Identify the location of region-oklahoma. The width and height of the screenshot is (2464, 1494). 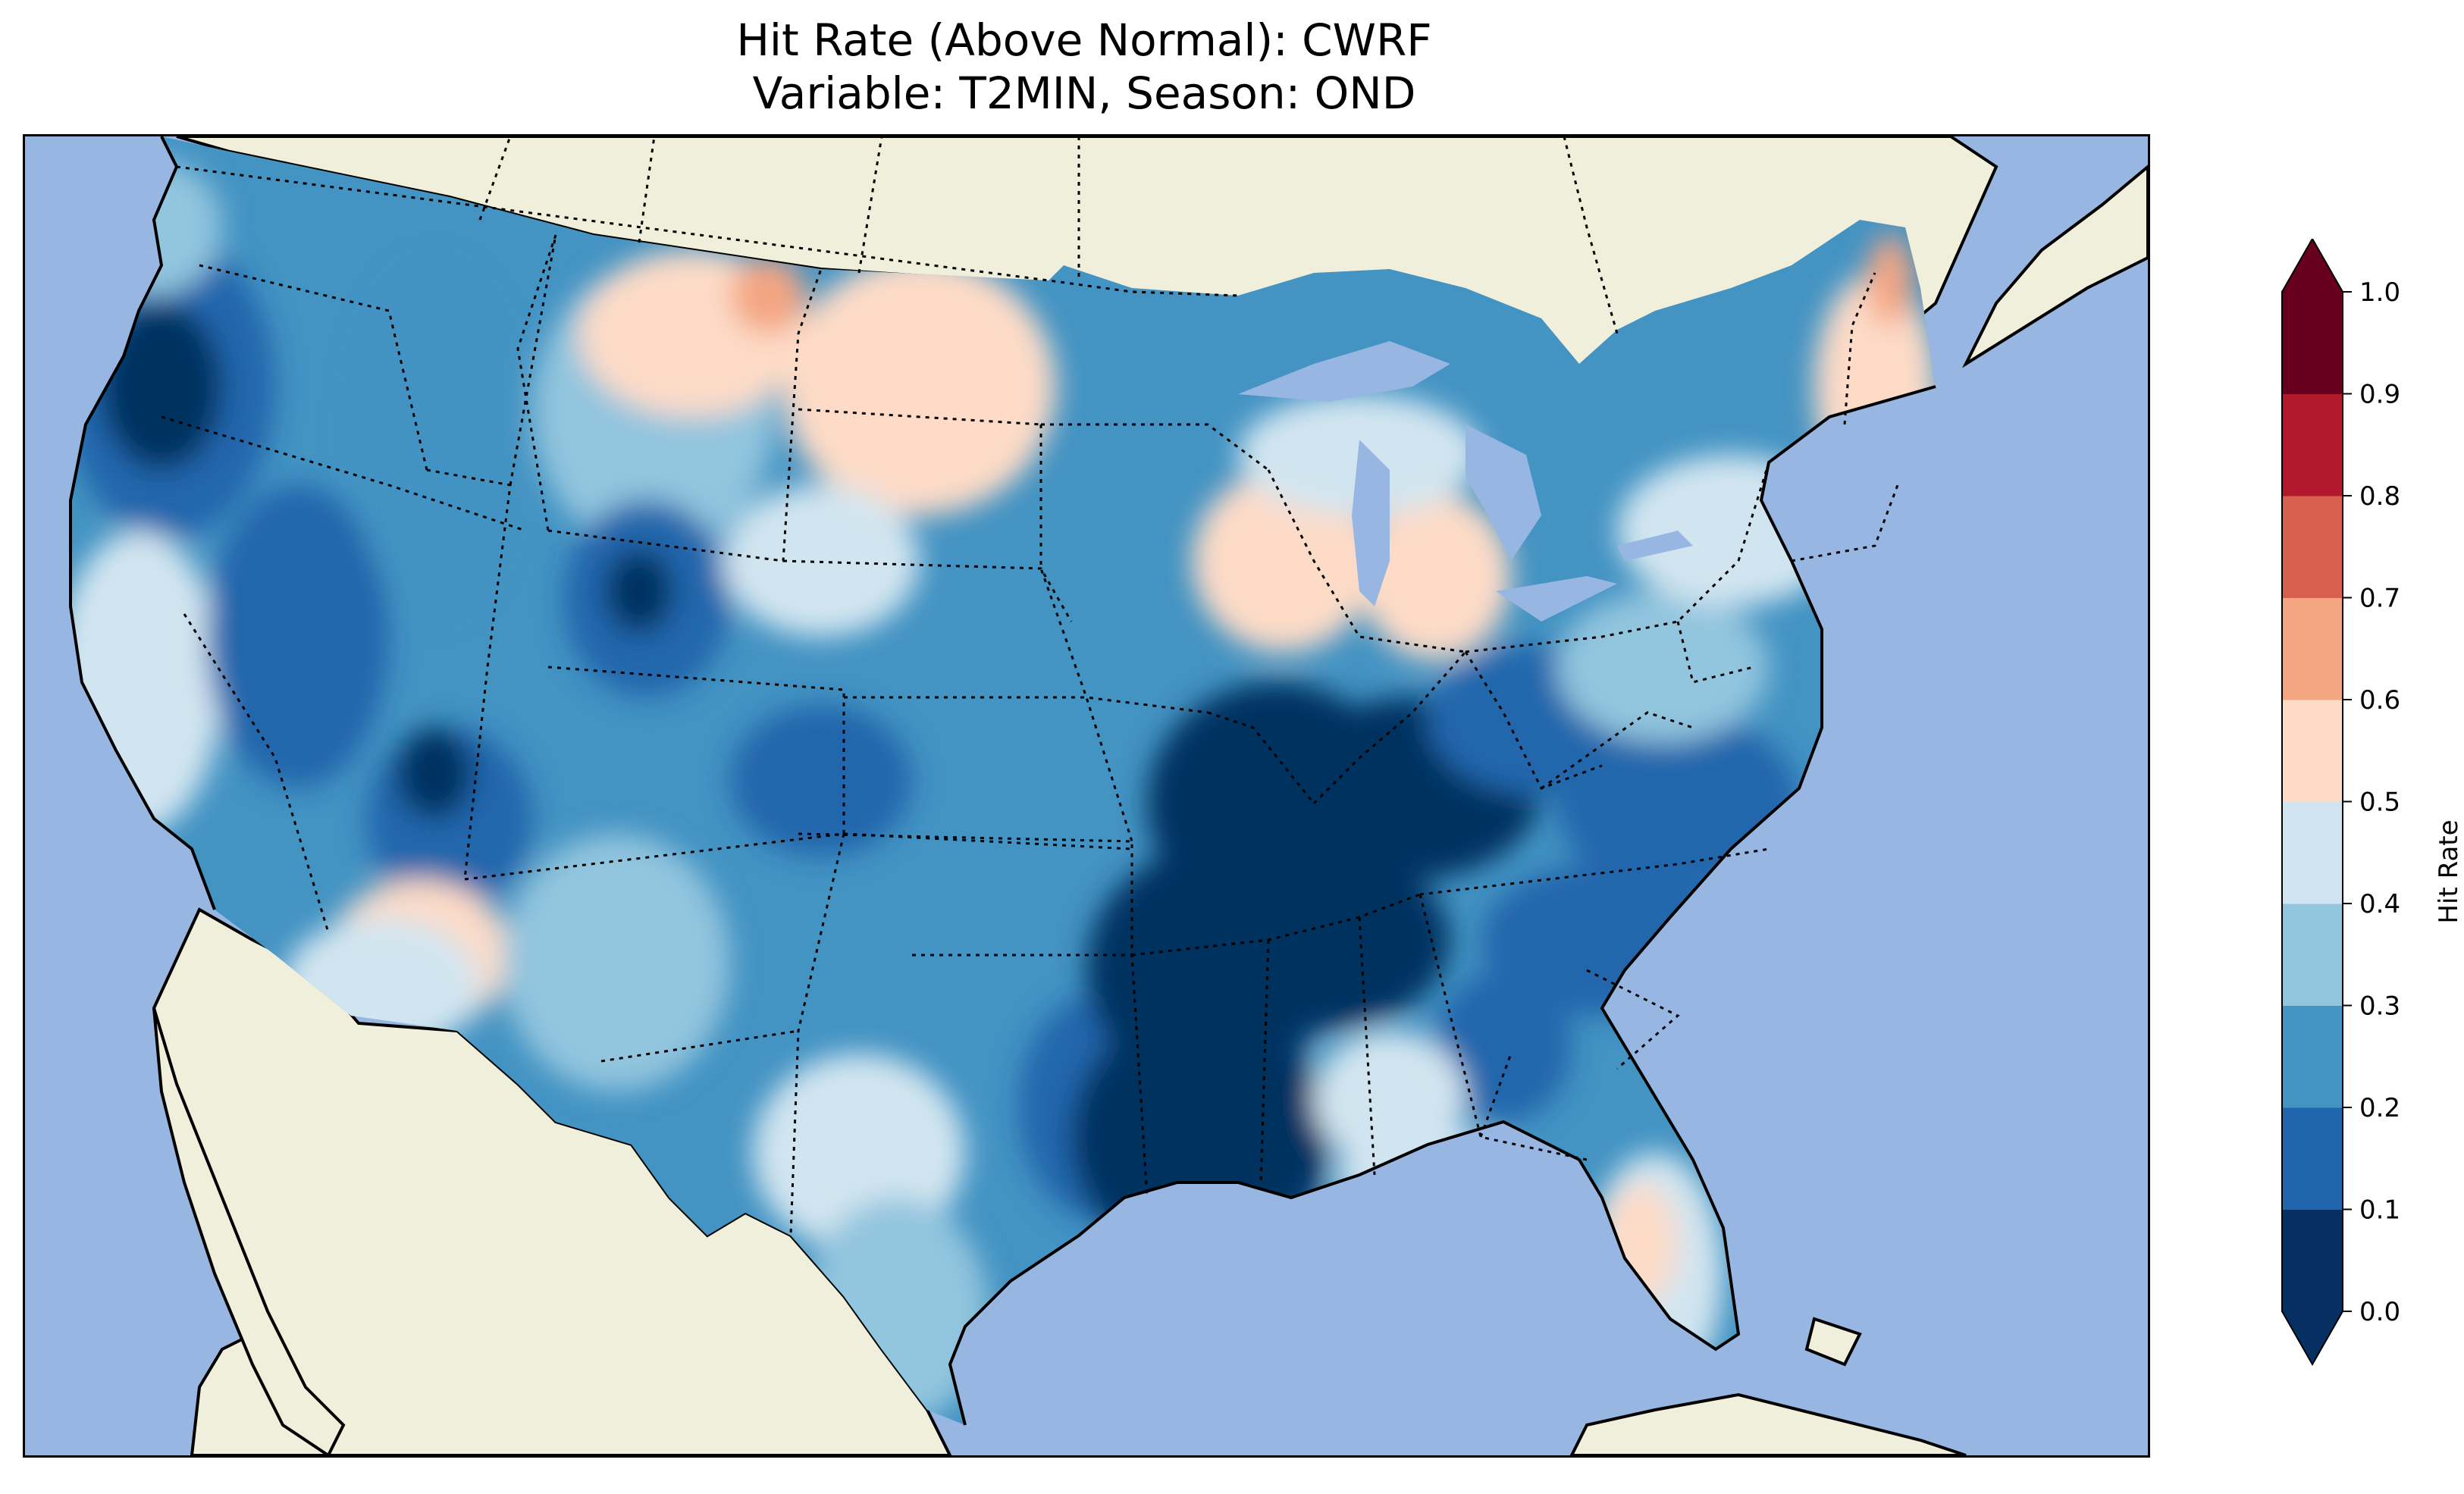
(821, 781).